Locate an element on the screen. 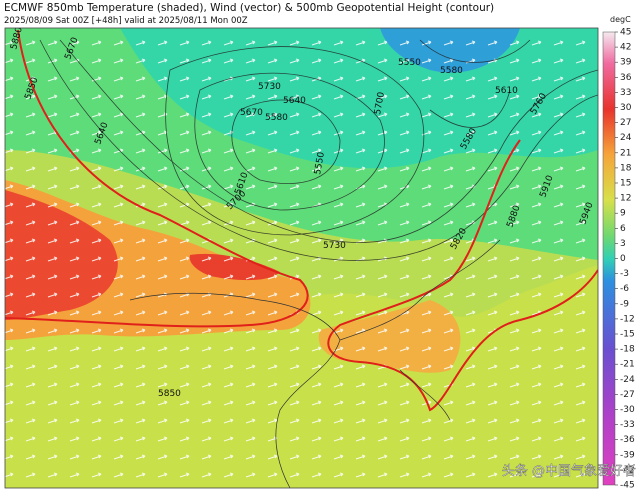  colorbar-tick-label: 18 is located at coordinates (626, 168).